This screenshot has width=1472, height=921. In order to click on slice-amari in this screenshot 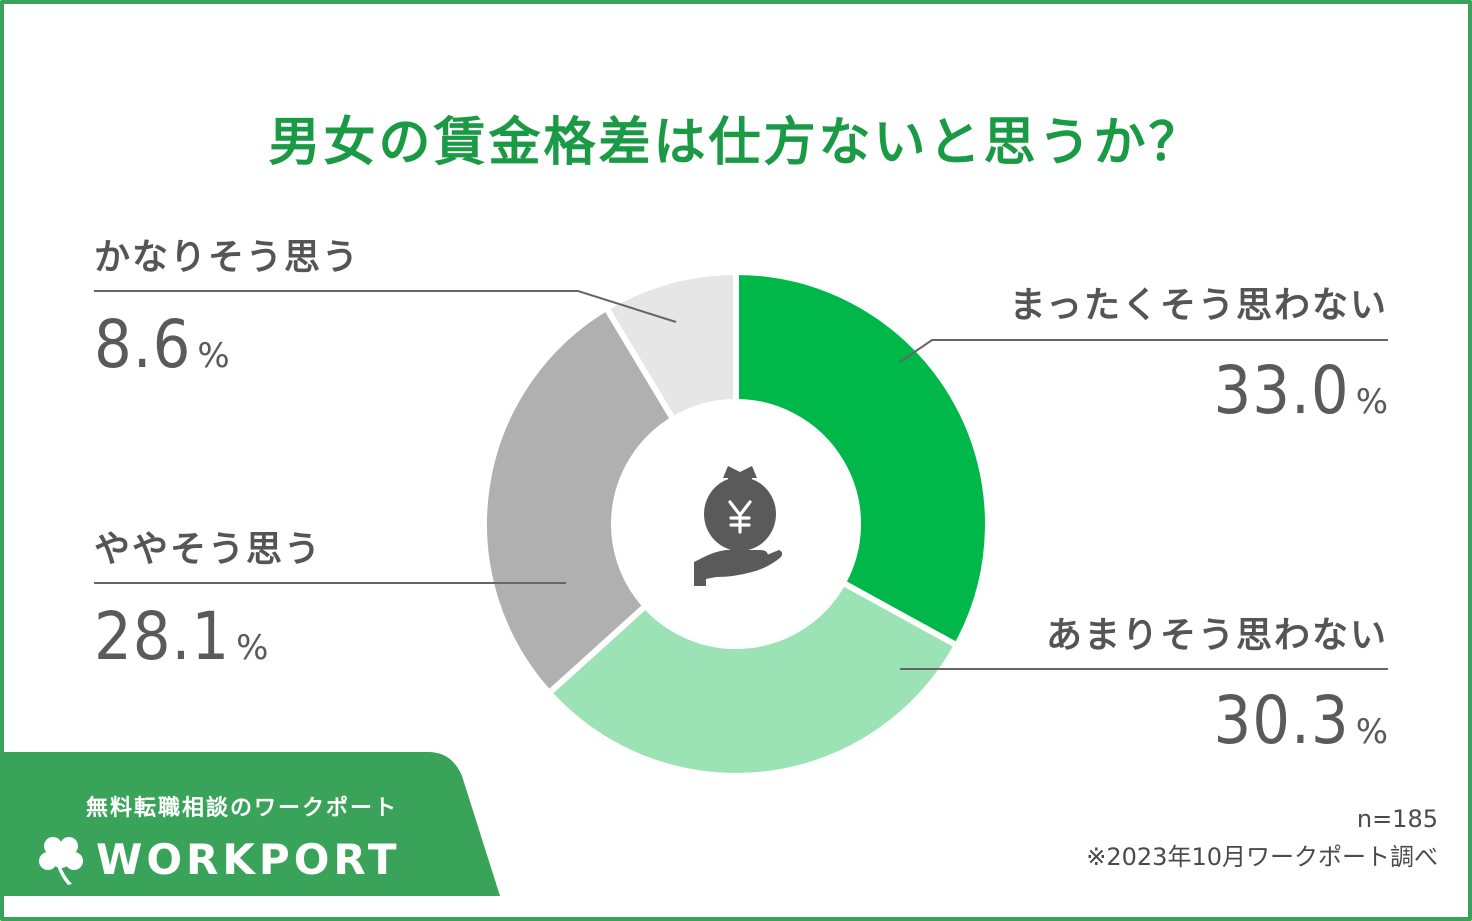, I will do `click(752, 678)`.